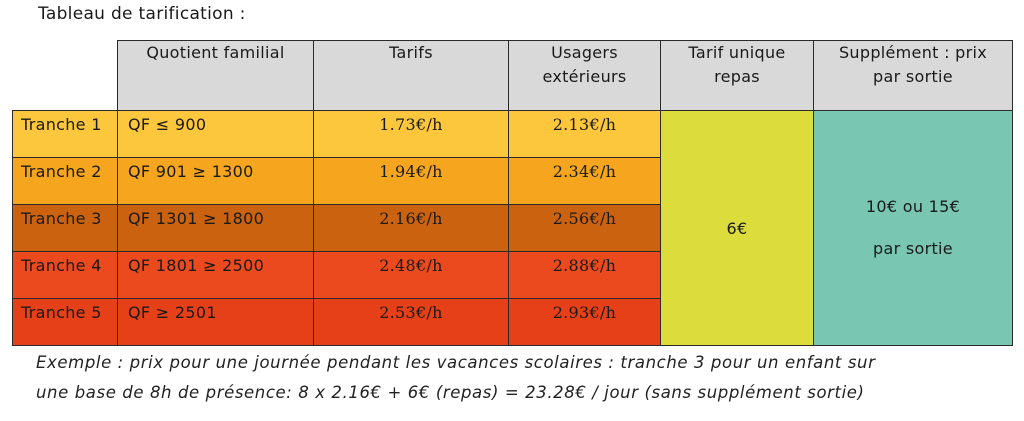 This screenshot has height=421, width=1024. I want to click on header-repas-line2: repas, so click(737, 76).